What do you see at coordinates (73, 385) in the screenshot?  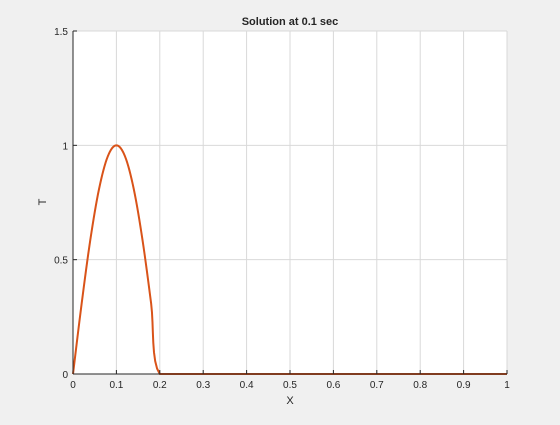 I see `x-tick-label: 0` at bounding box center [73, 385].